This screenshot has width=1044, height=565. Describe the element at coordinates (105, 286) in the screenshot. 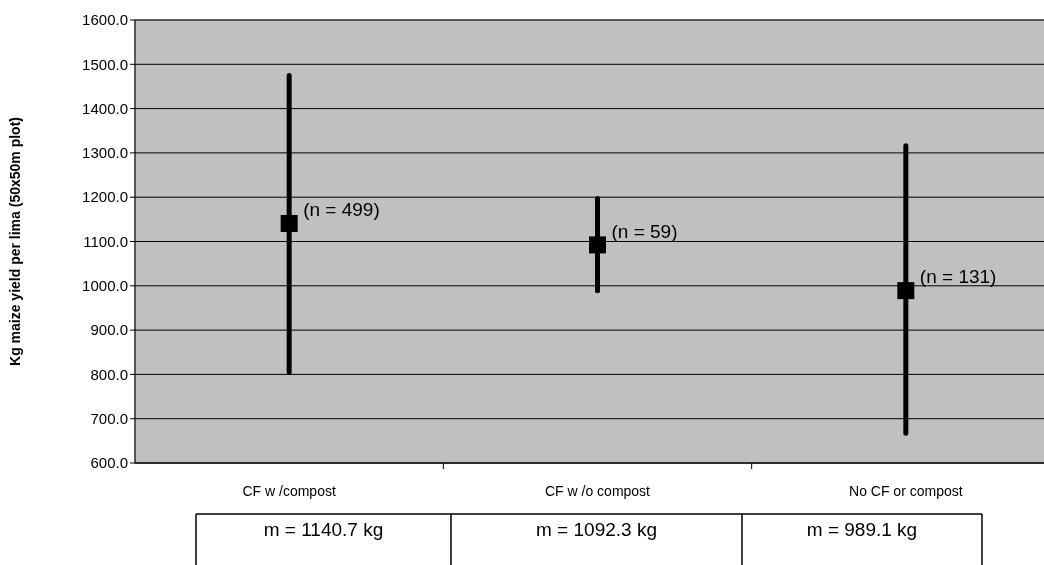

I see `y-tick-label: 1000.0` at that location.